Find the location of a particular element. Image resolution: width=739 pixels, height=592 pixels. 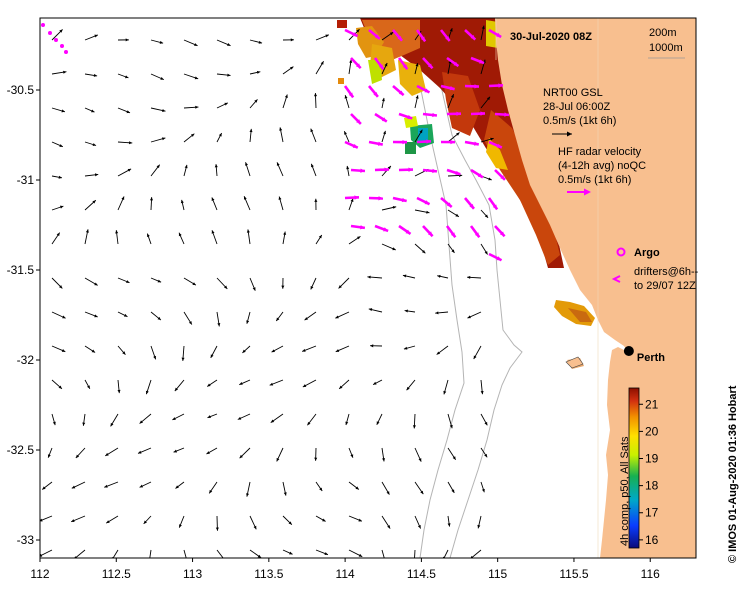

colorbar-tick-label: 21 is located at coordinates (652, 404).